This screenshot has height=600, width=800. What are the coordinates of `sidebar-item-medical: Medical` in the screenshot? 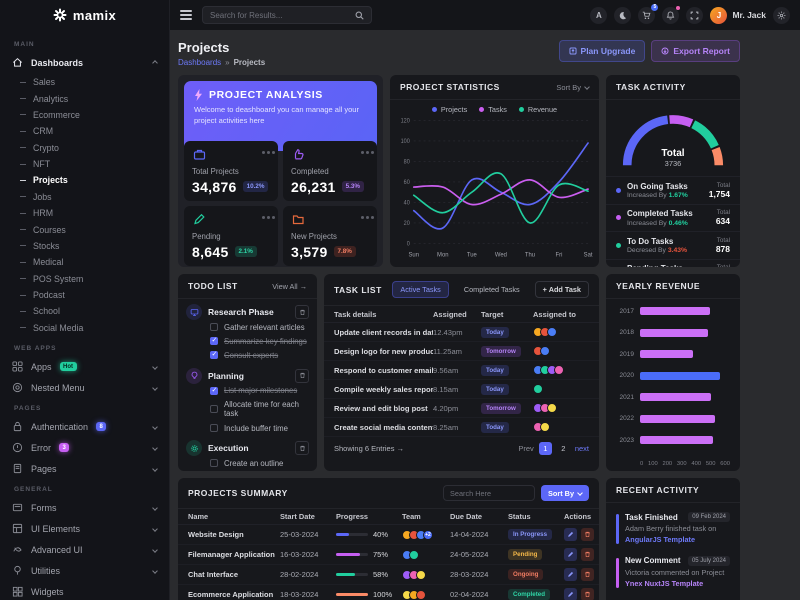 It's located at (84, 262).